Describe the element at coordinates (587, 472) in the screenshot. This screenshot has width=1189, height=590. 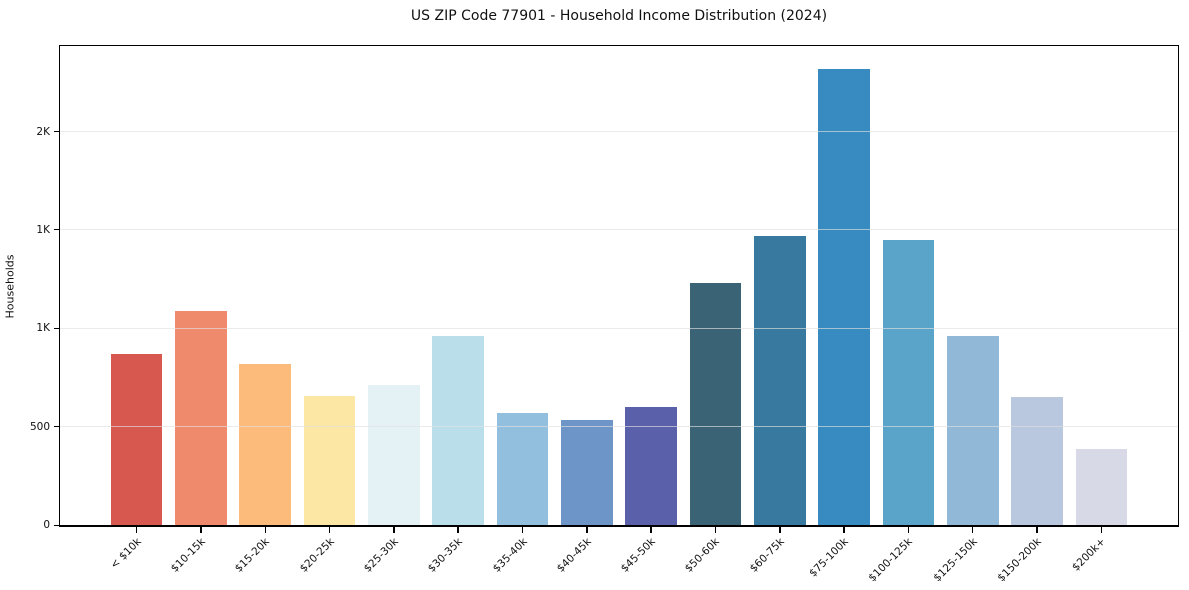
I see `bar-40-45k` at that location.